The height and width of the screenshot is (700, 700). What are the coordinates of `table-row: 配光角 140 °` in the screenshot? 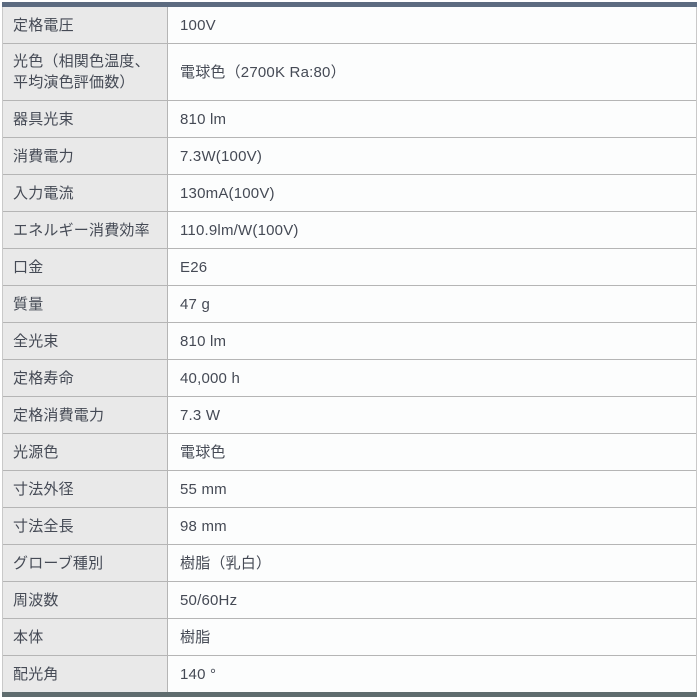 It's located at (349, 674).